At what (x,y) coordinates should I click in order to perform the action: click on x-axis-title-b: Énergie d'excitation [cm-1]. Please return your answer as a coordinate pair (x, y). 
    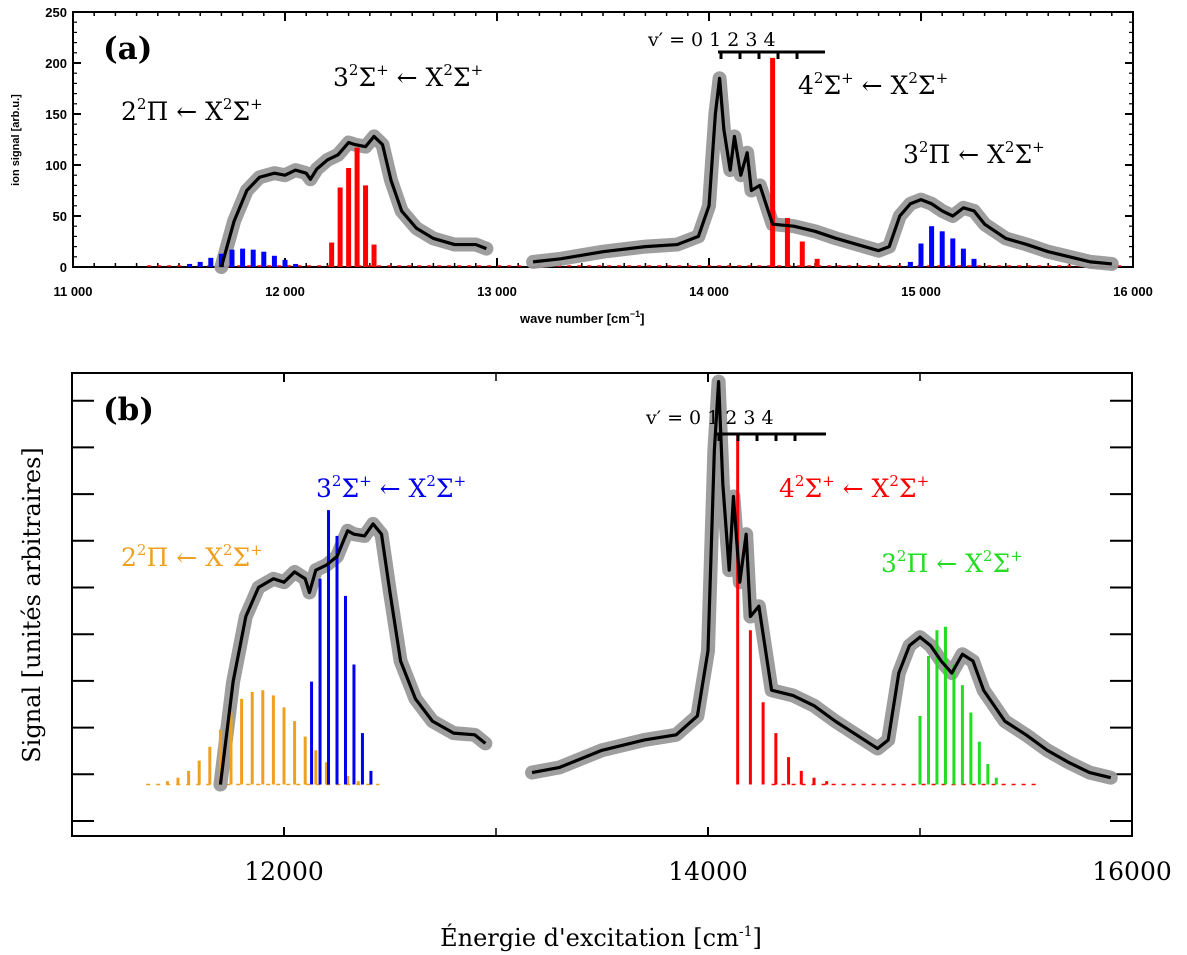
    Looking at the image, I should click on (601, 937).